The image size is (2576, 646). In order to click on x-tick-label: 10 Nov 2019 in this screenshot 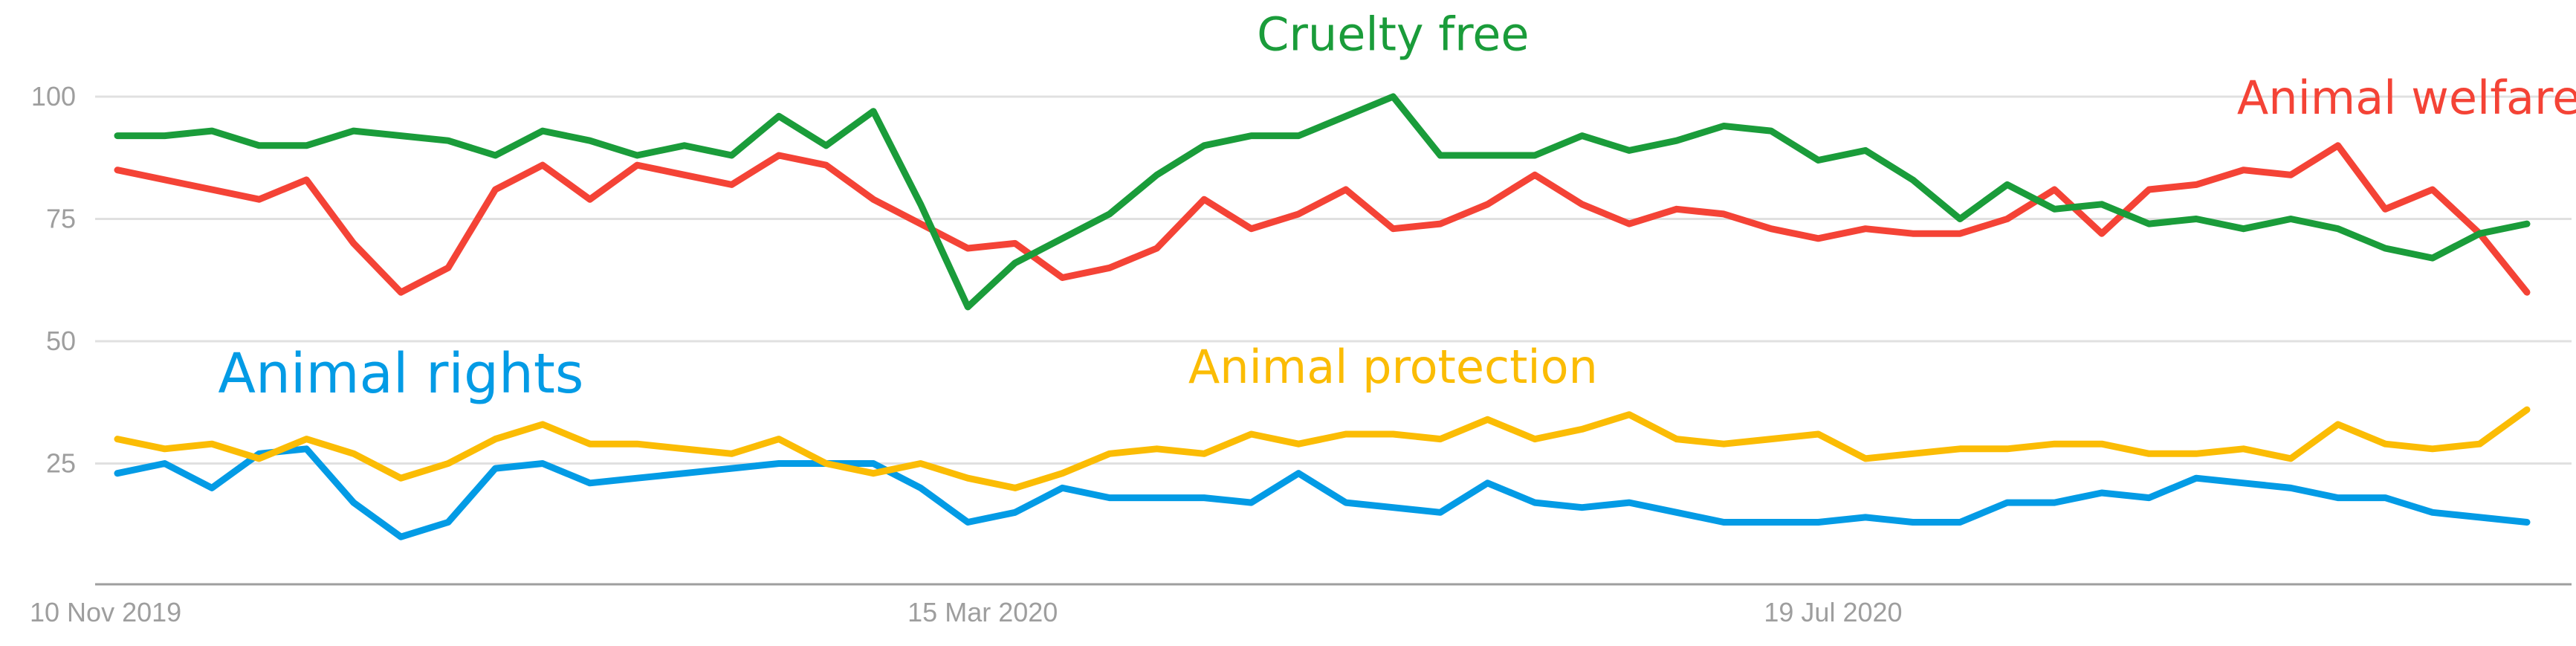, I will do `click(105, 612)`.